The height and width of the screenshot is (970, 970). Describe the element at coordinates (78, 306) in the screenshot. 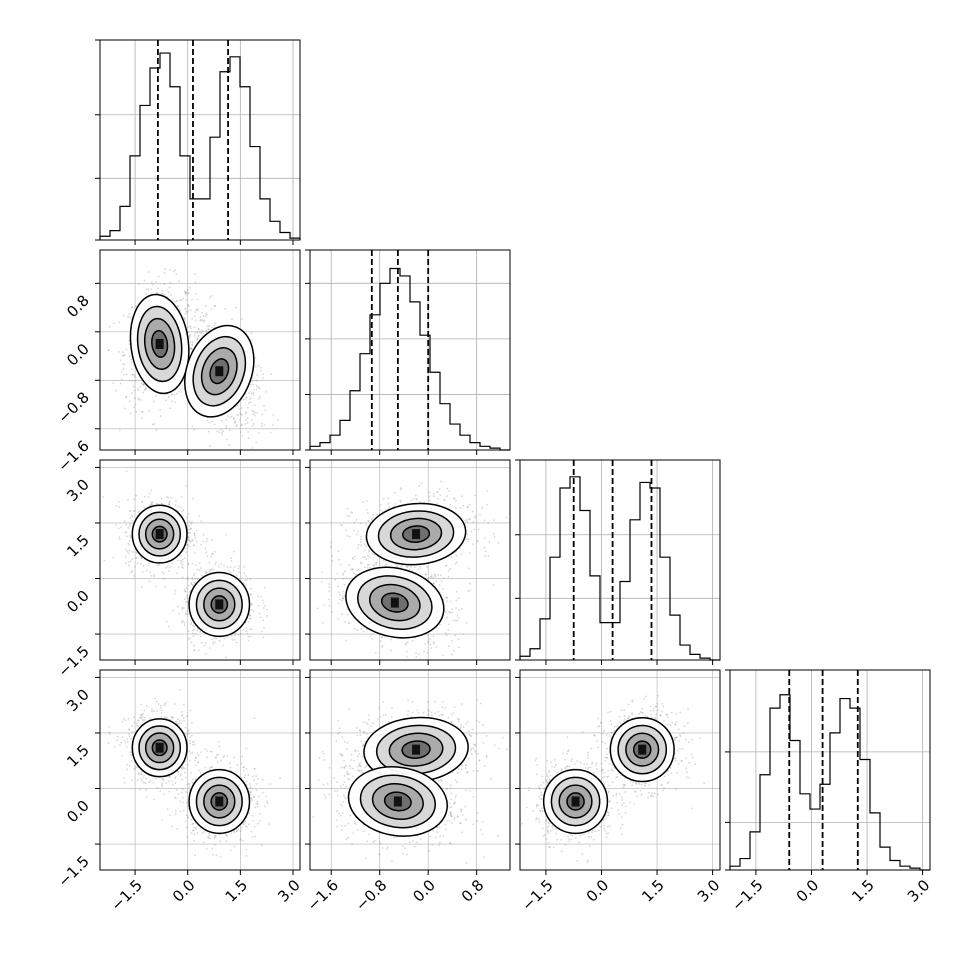

I see `y-tick-label-row2-4: 0.8` at that location.